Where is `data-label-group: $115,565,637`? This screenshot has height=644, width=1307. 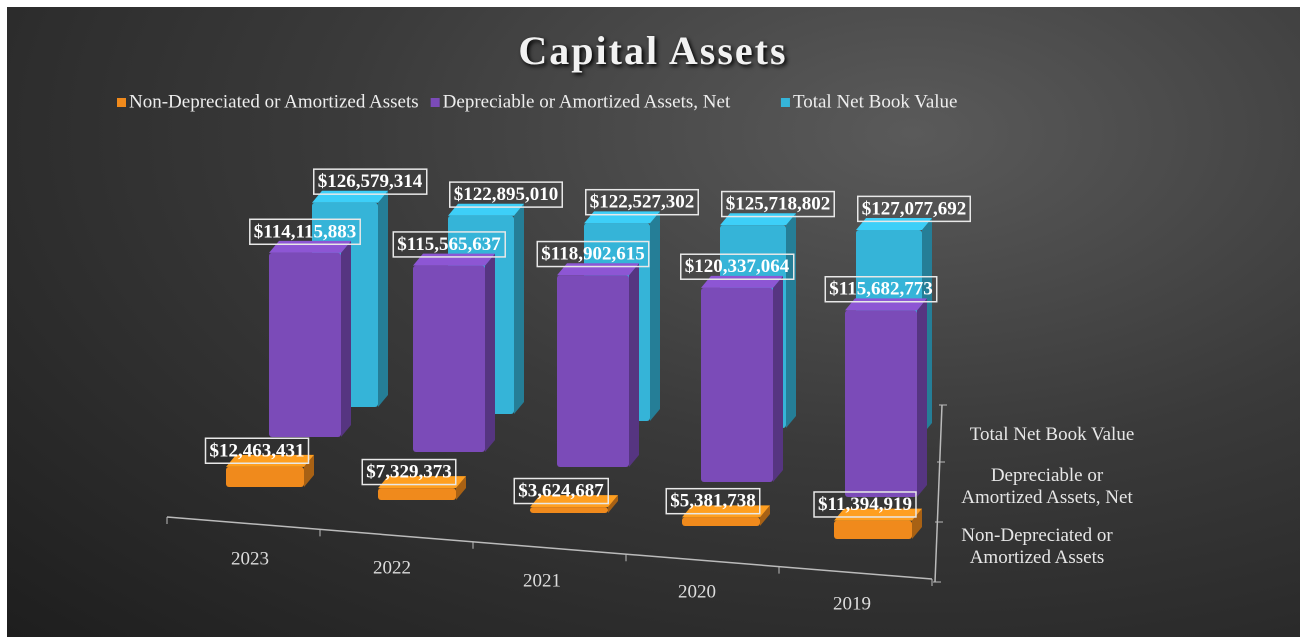 data-label-group: $115,565,637 is located at coordinates (449, 244).